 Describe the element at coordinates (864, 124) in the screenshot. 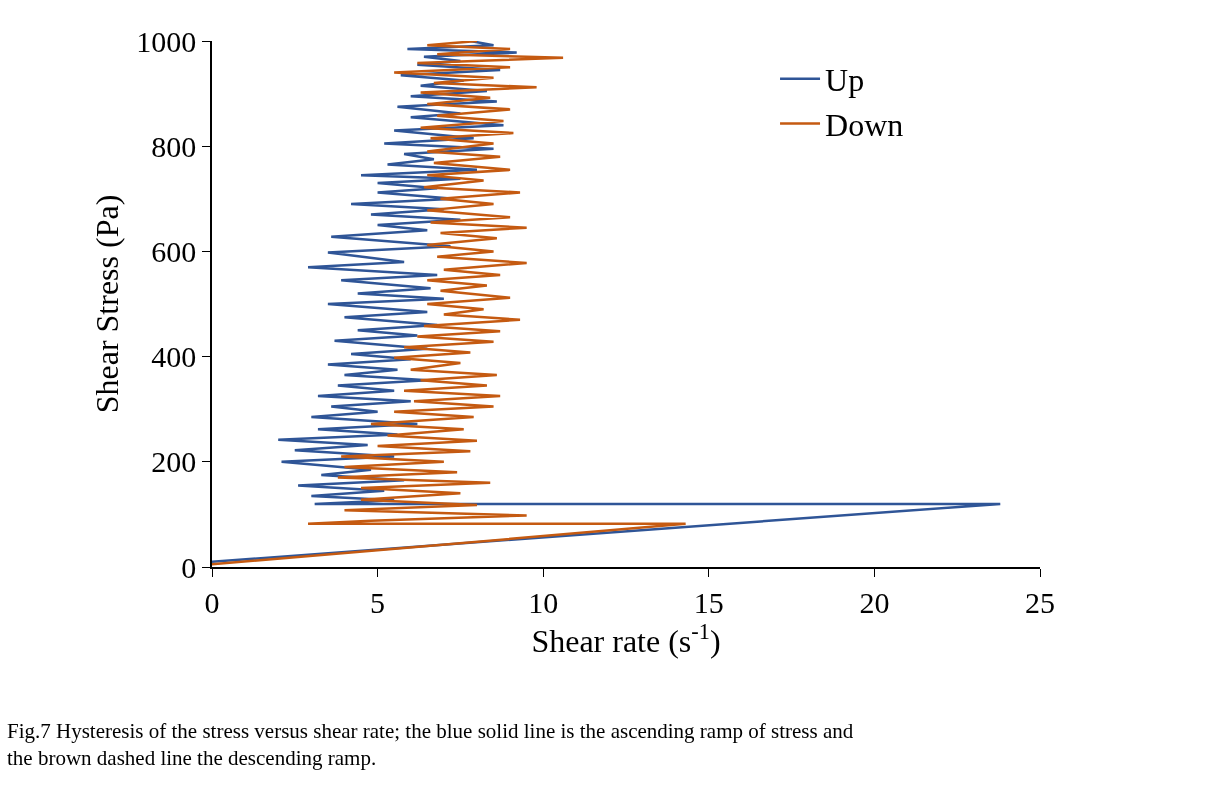

I see `legend-label: Down` at that location.